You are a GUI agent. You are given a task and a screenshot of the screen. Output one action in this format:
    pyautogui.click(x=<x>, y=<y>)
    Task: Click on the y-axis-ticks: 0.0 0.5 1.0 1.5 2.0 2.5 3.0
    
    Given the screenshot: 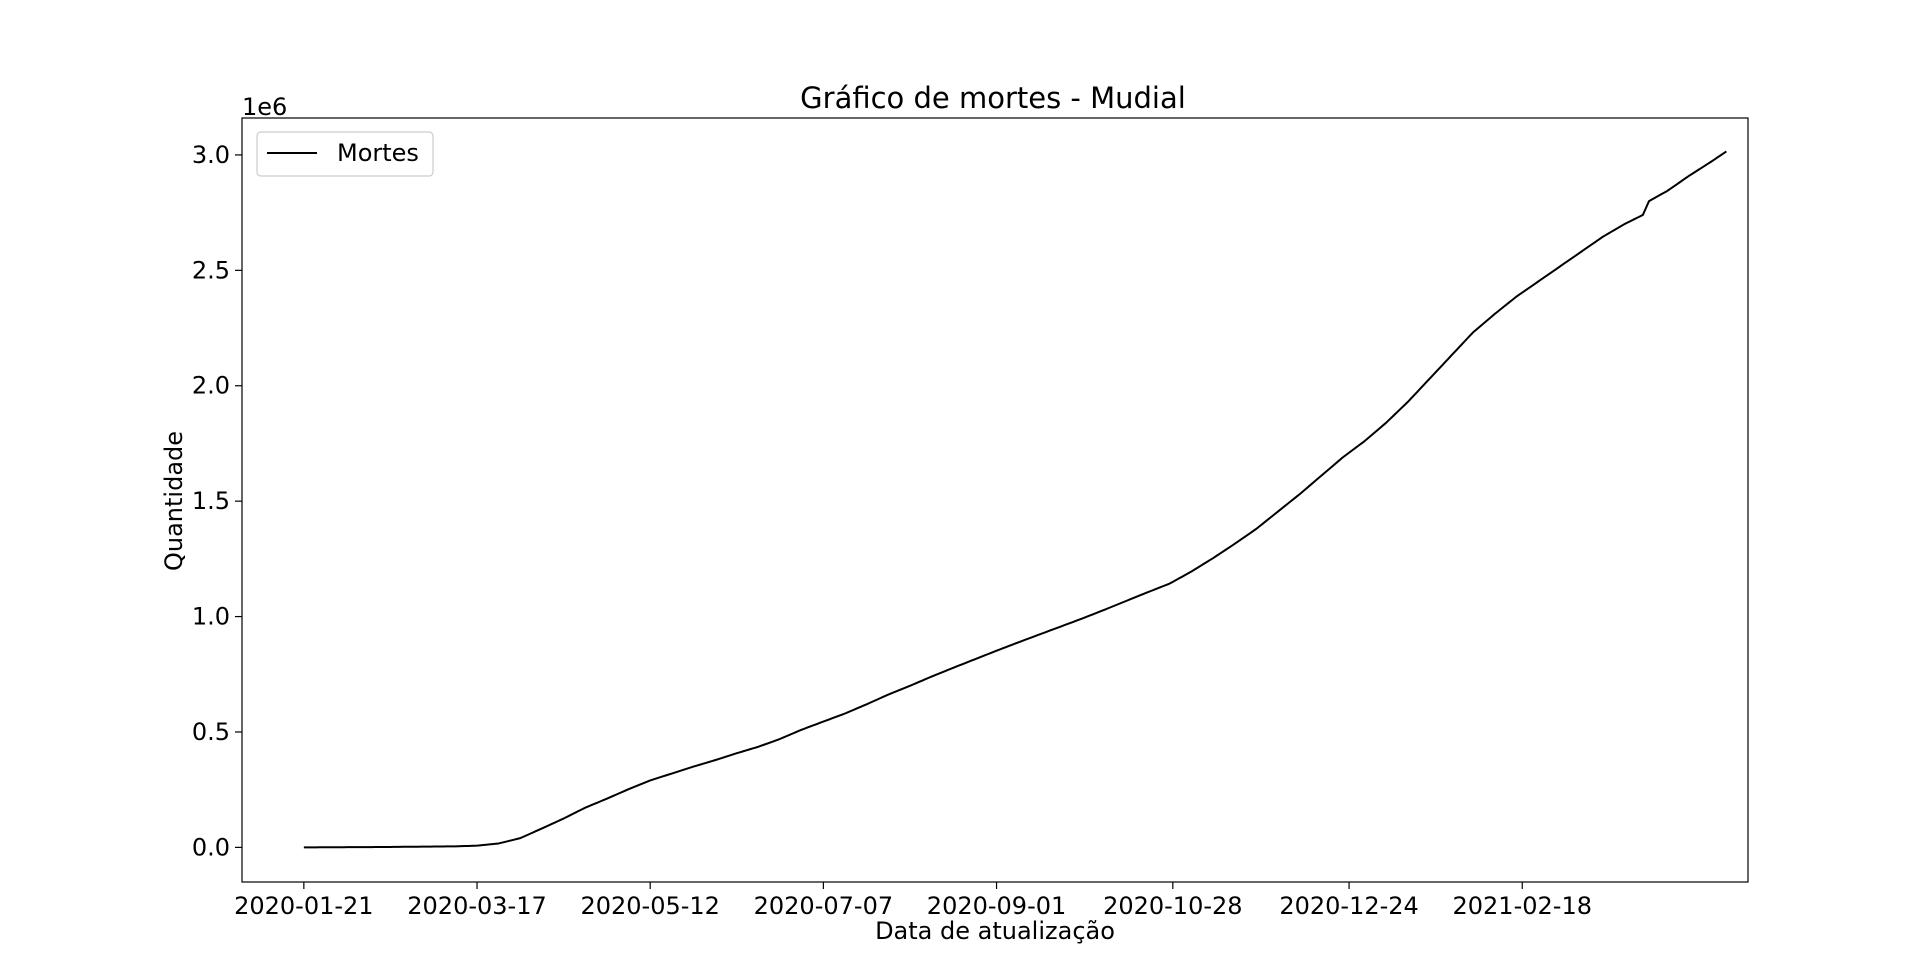 What is the action you would take?
    pyautogui.click(x=217, y=501)
    